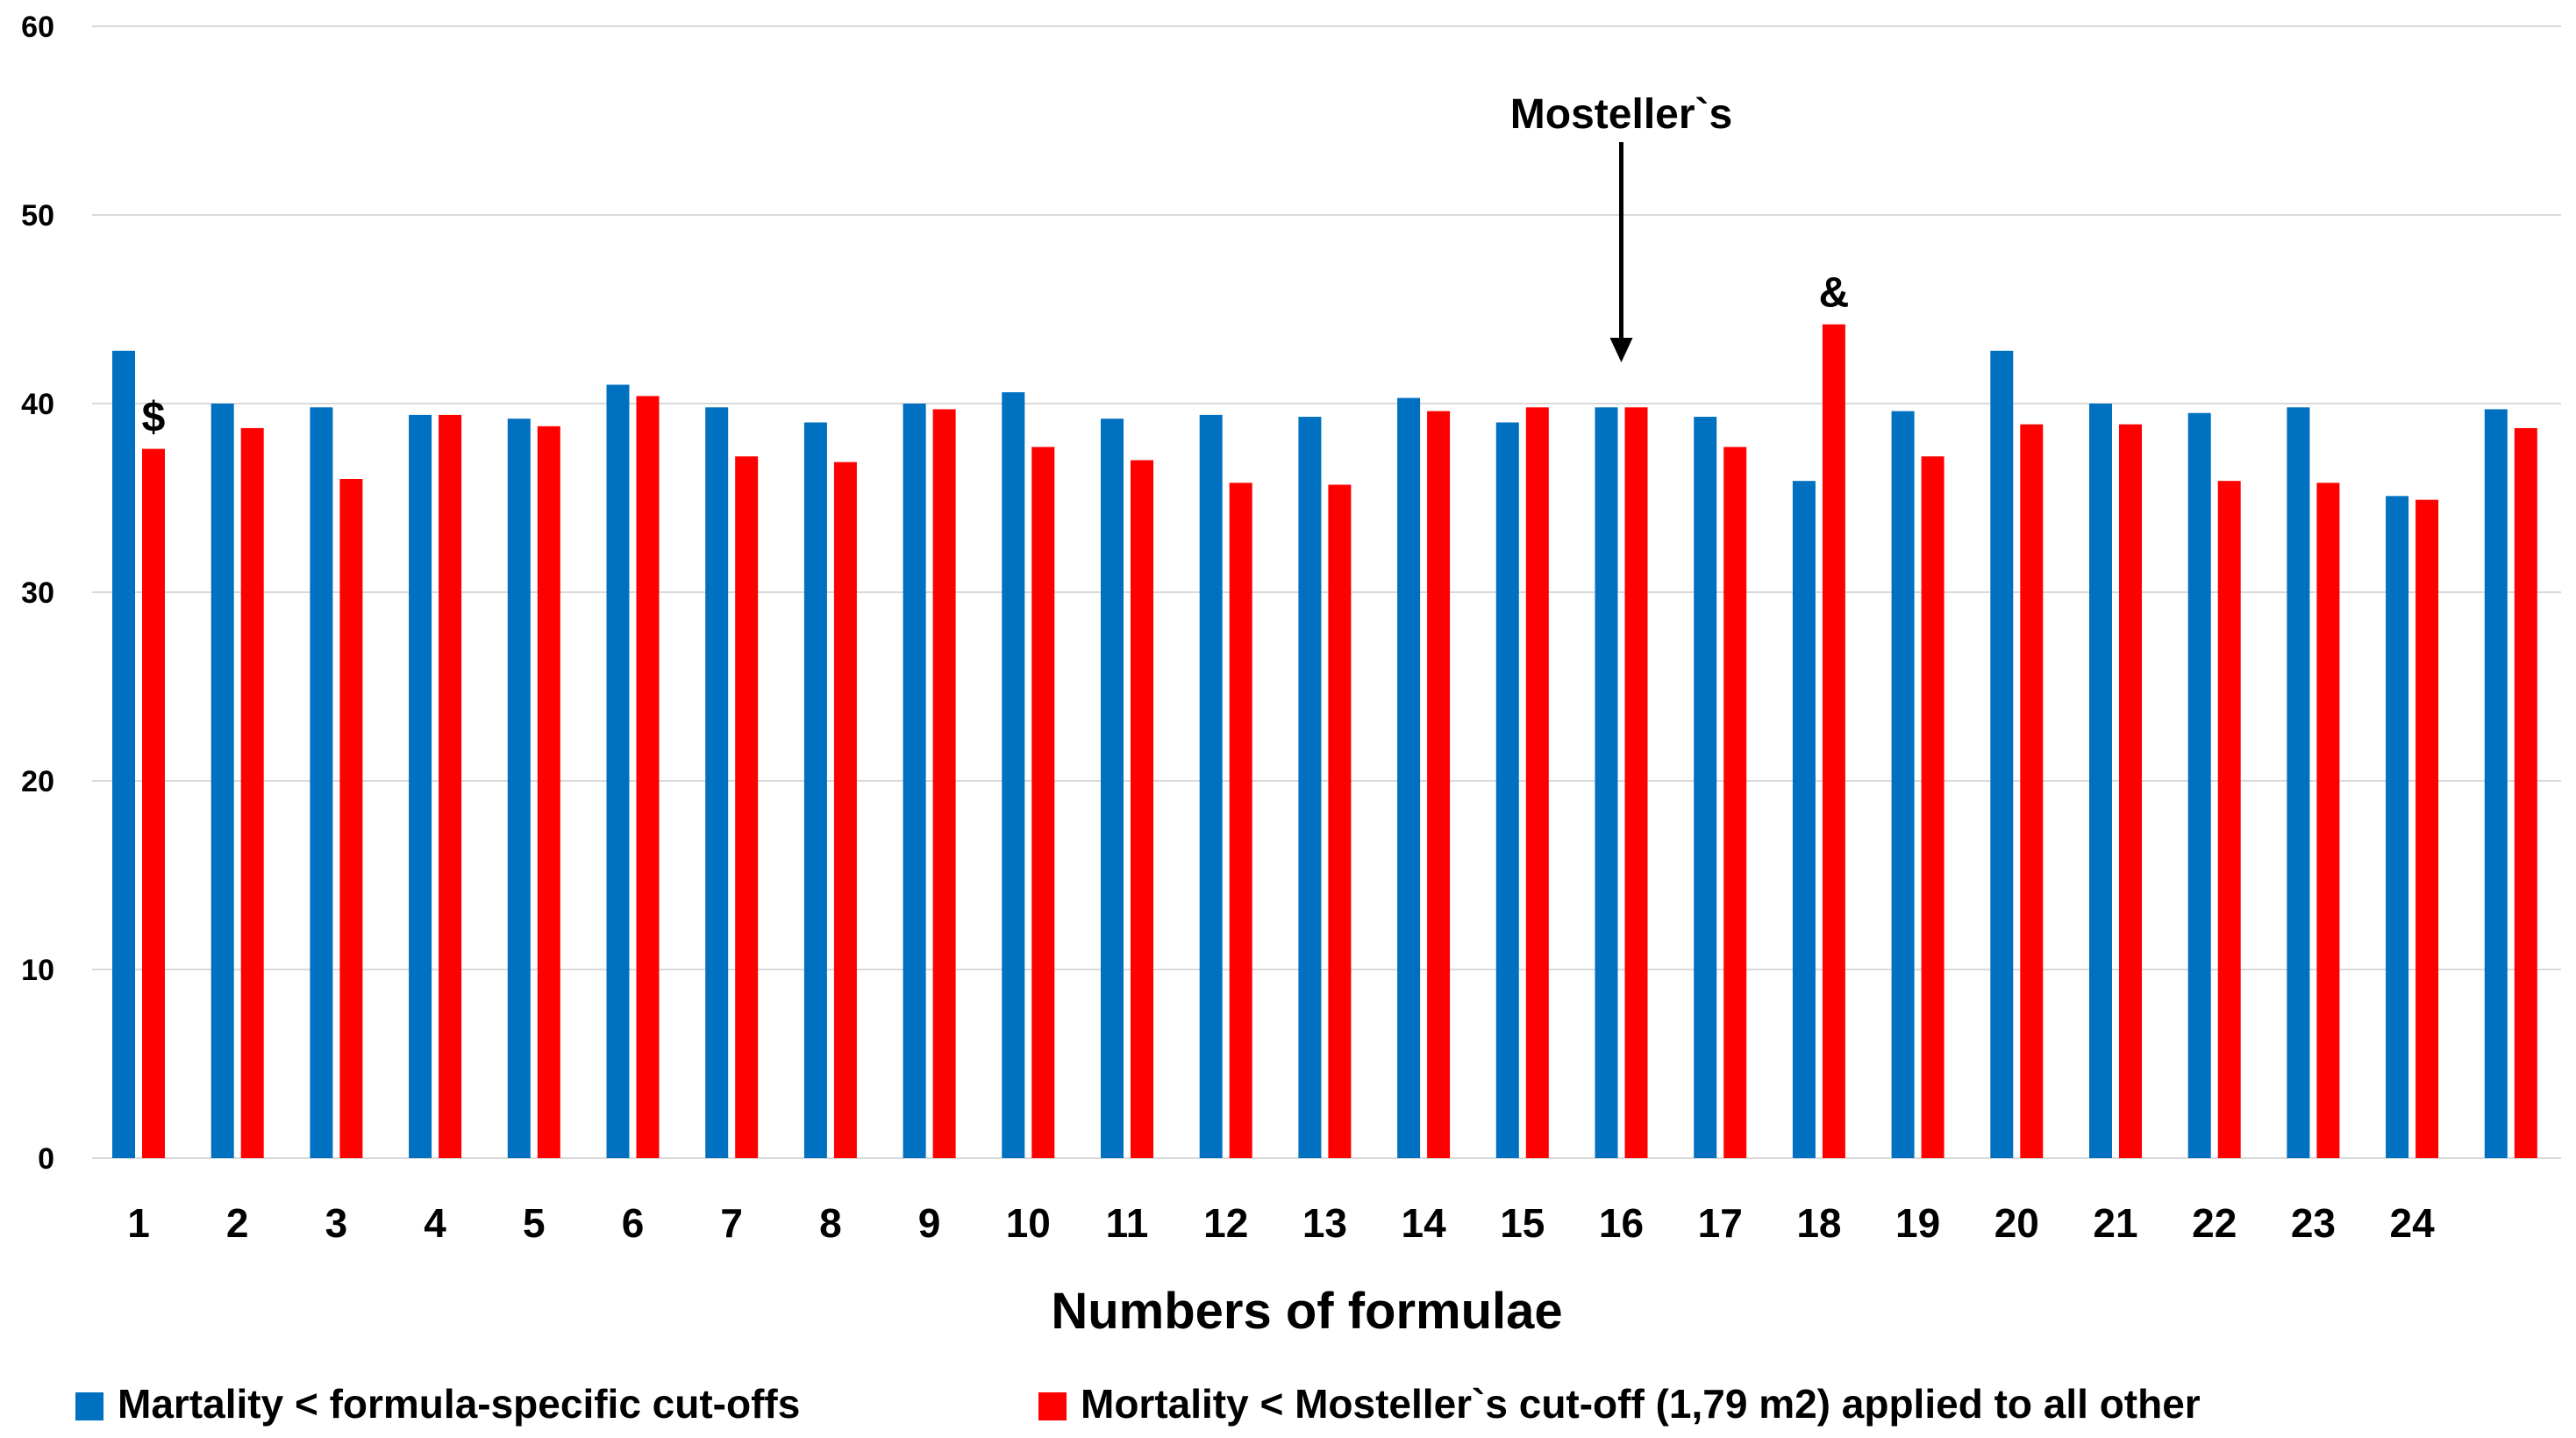 Image resolution: width=2576 pixels, height=1438 pixels. What do you see at coordinates (535, 1223) in the screenshot?
I see `x-tick-label: 5` at bounding box center [535, 1223].